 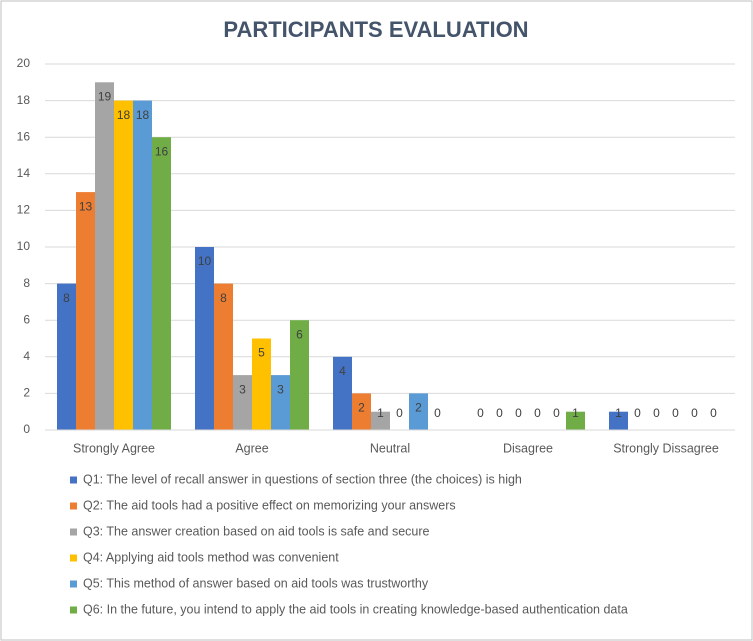 I want to click on x-tick-label: Disagree, so click(x=528, y=448).